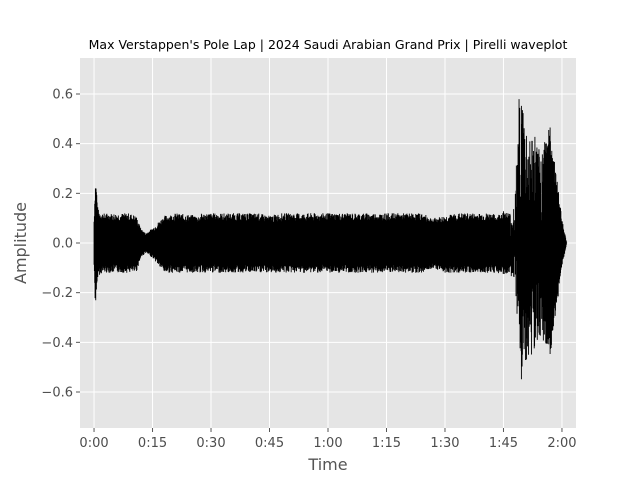 The width and height of the screenshot is (640, 480). Describe the element at coordinates (503, 443) in the screenshot. I see `x-tick-label: 1:45` at that location.